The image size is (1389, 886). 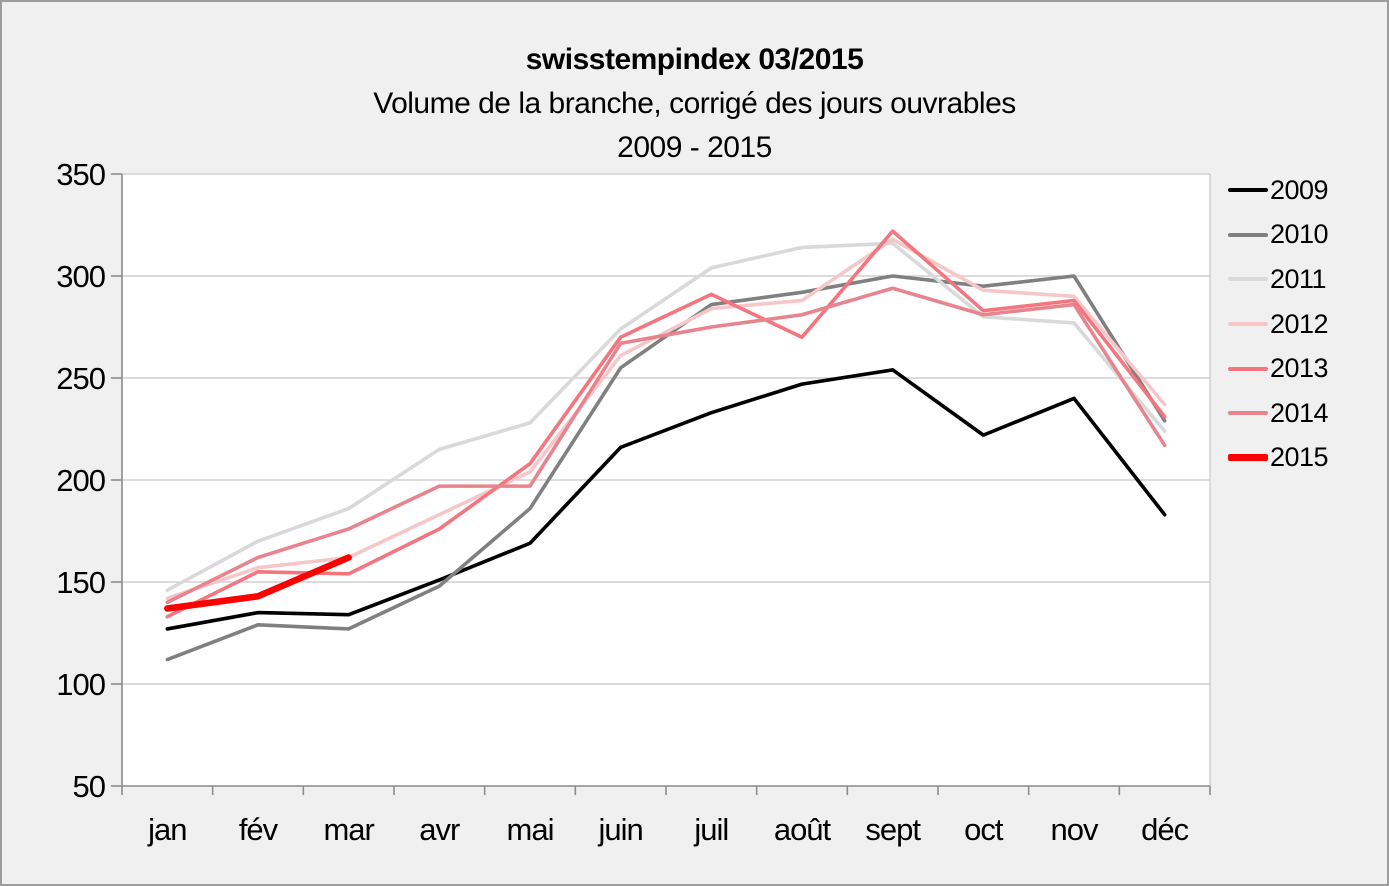 I want to click on y-axis-label-200: 200, so click(x=80, y=480).